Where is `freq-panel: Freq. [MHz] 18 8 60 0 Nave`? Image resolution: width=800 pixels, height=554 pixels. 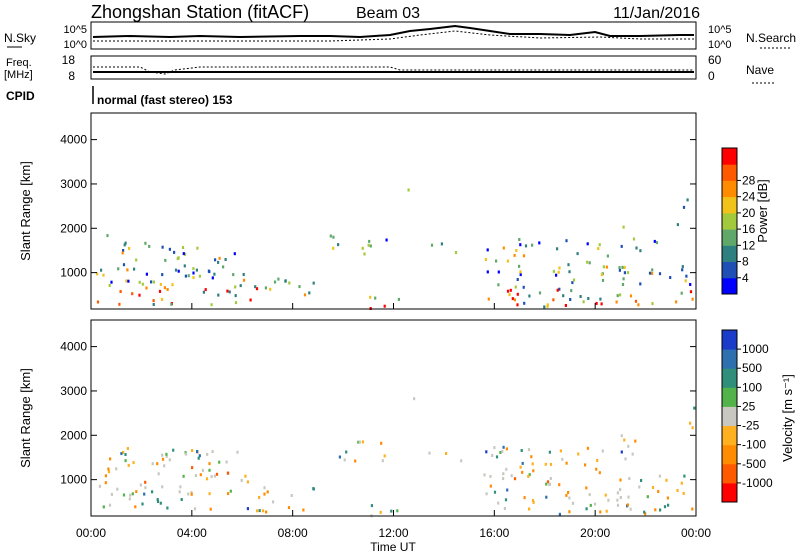
freq-panel: Freq. [MHz] 18 8 60 0 Nave is located at coordinates (390, 68).